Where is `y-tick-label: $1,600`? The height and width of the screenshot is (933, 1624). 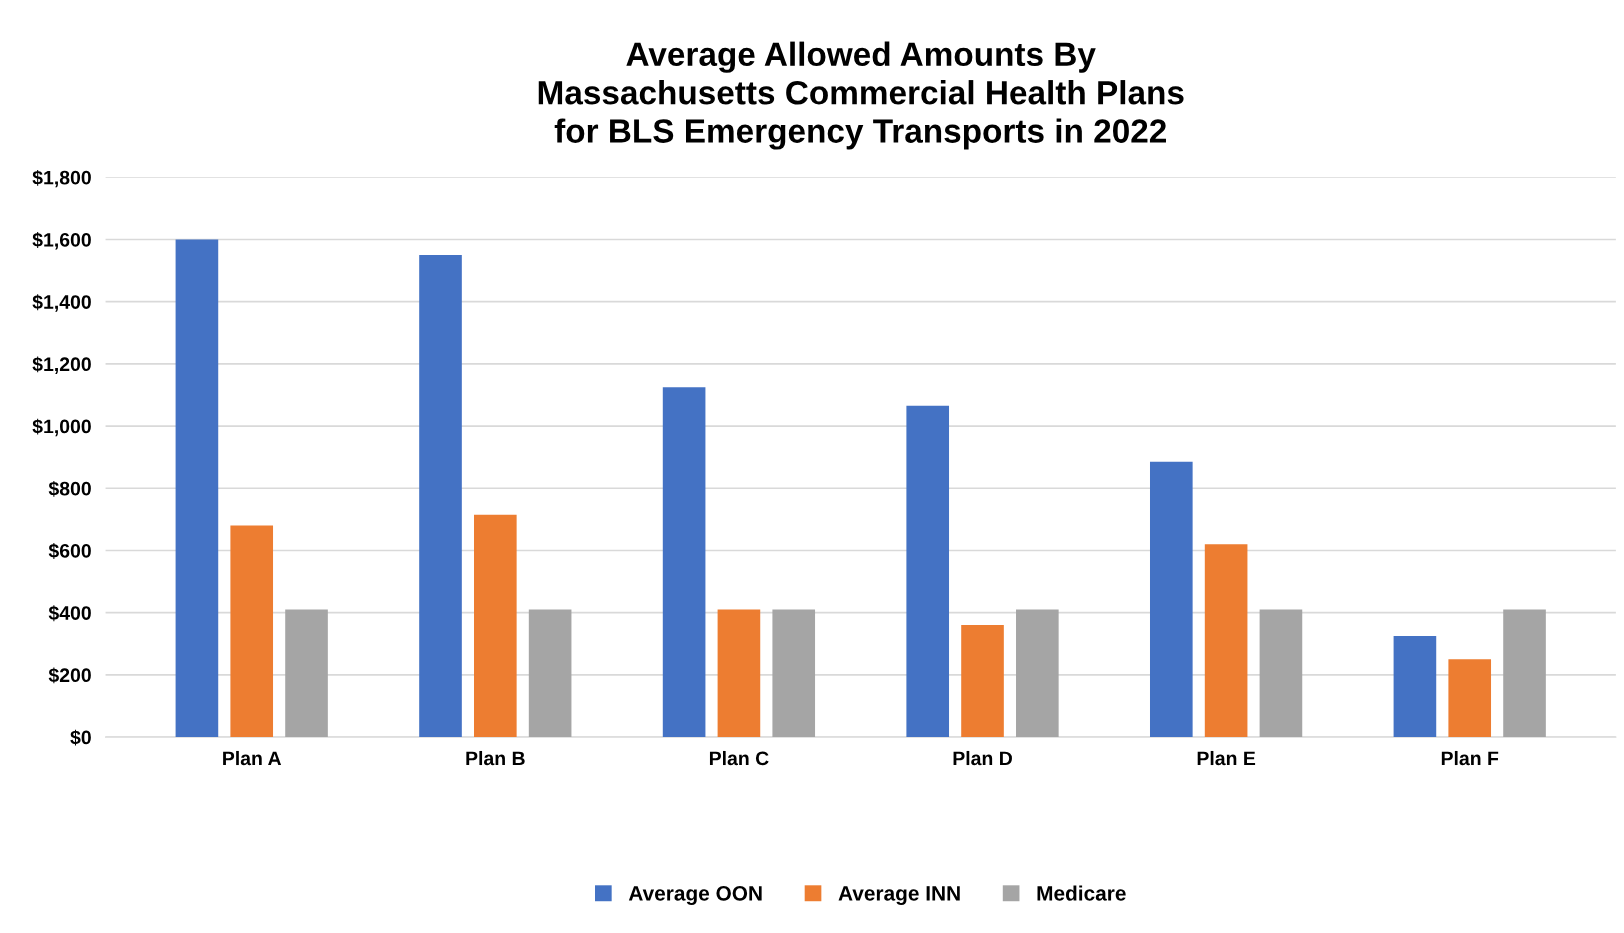 y-tick-label: $1,600 is located at coordinates (61, 241).